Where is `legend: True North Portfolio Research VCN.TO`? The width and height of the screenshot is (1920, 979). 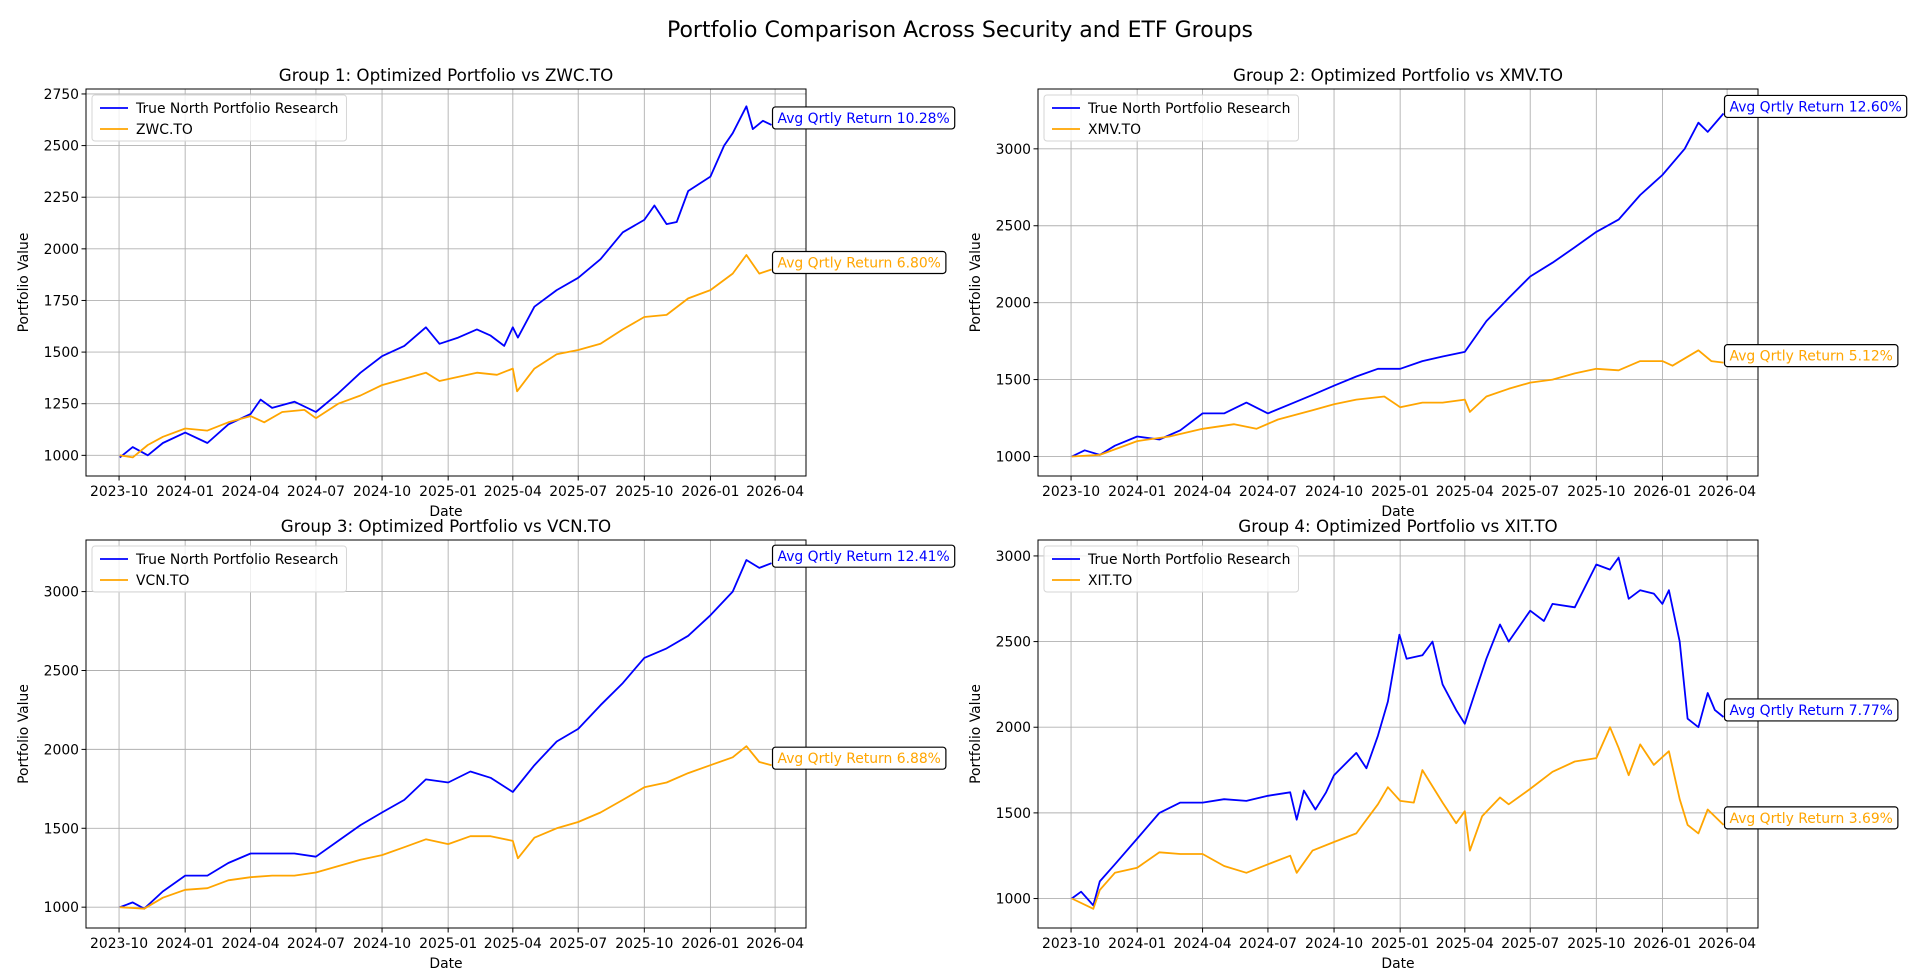
legend: True North Portfolio Research VCN.TO is located at coordinates (219, 569).